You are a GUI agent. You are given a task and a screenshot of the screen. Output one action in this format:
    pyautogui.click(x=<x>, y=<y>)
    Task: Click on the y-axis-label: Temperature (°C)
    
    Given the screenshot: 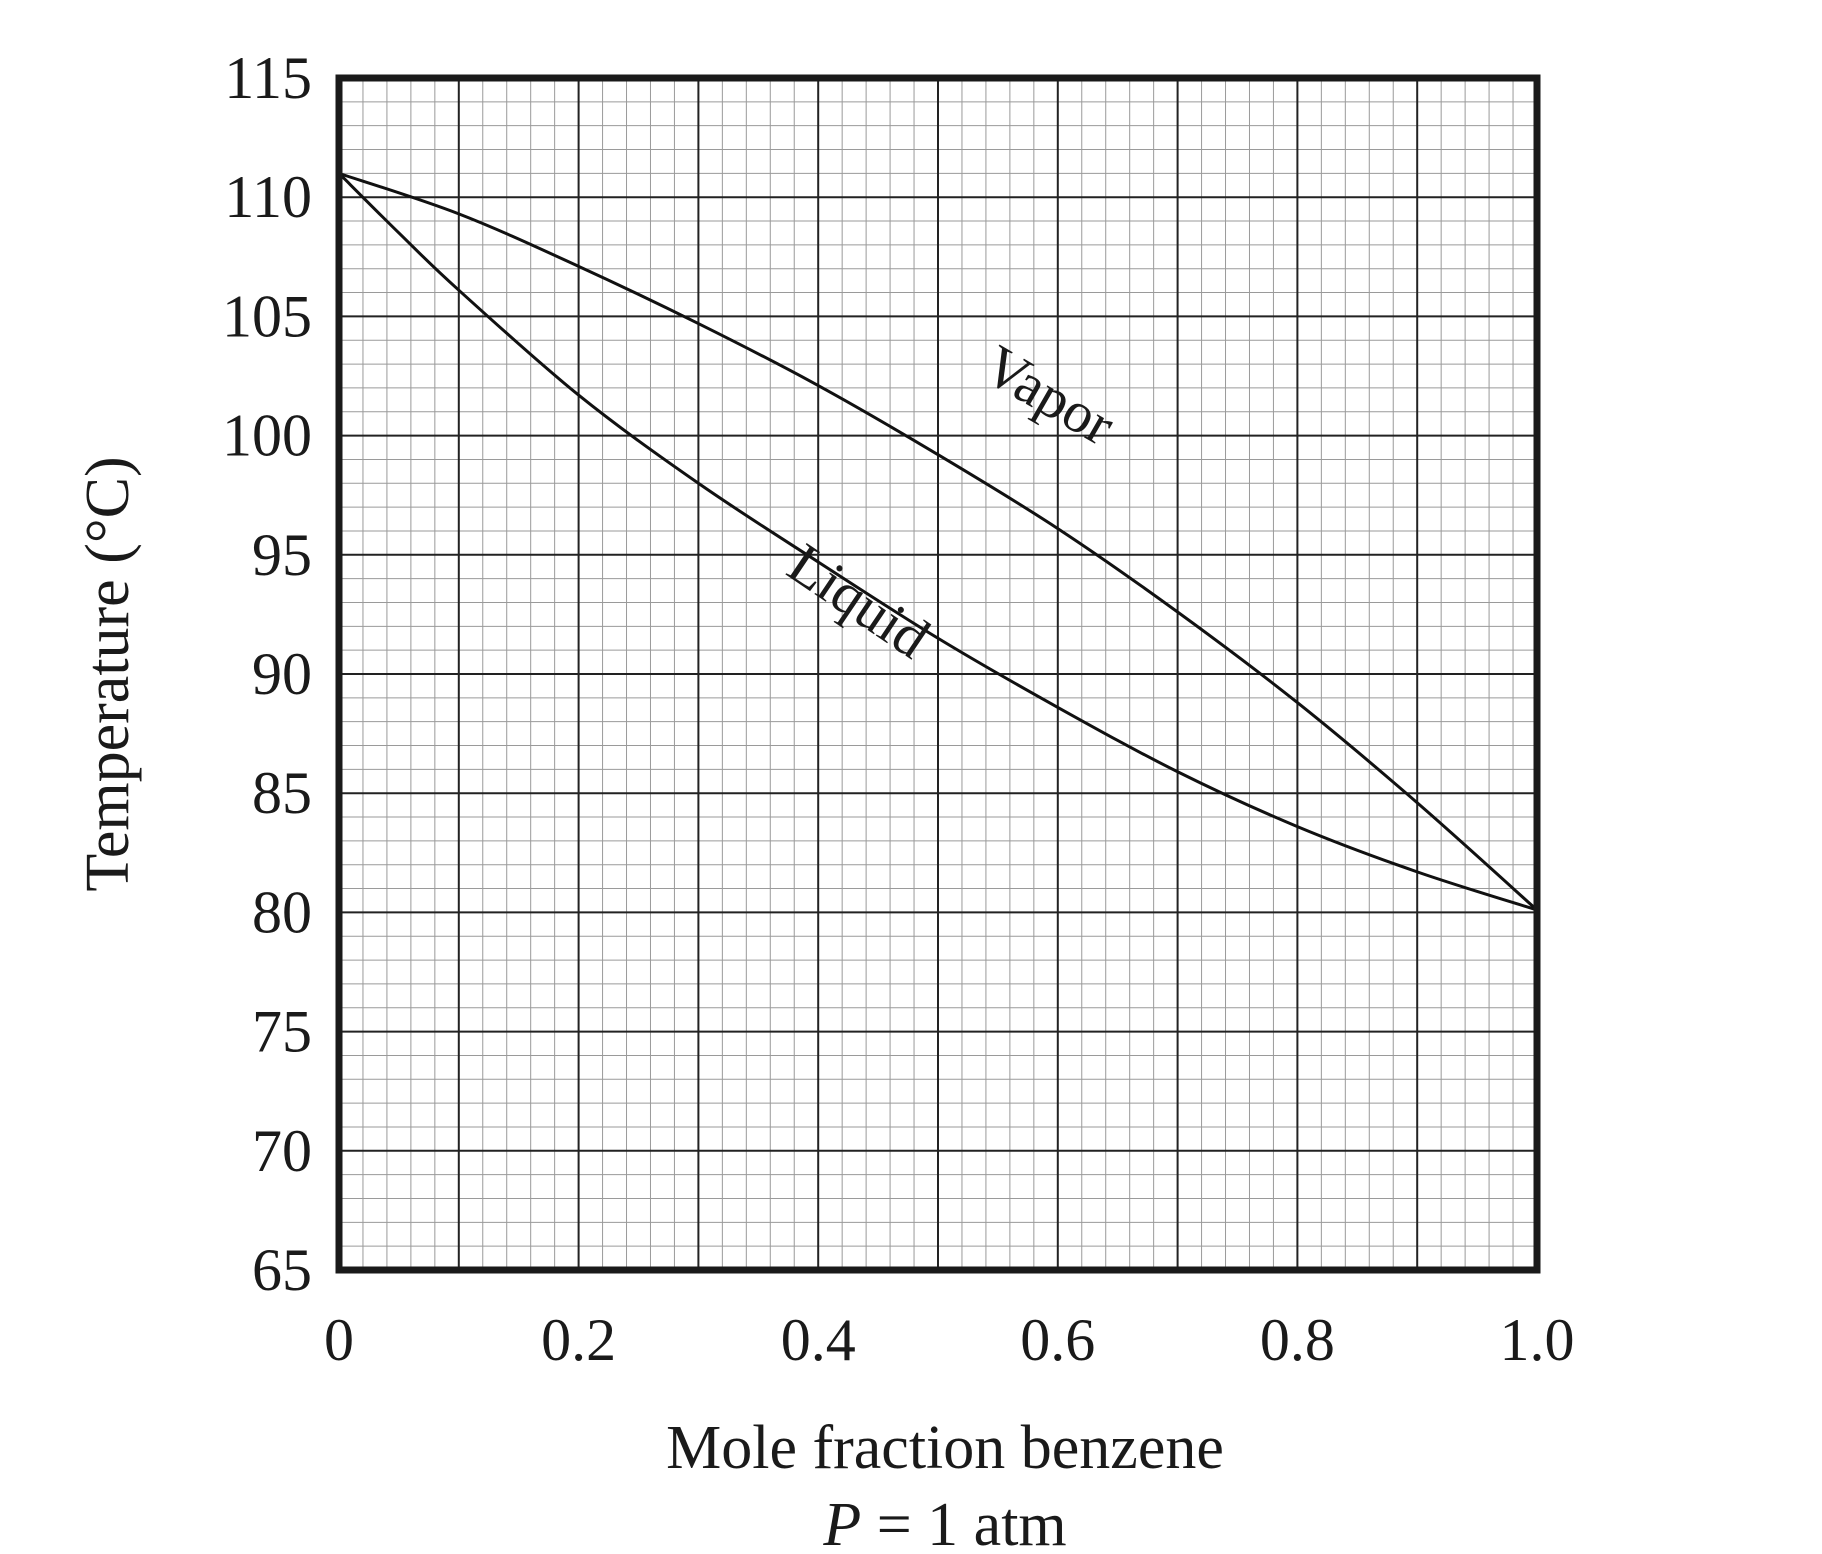 What is the action you would take?
    pyautogui.click(x=108, y=673)
    